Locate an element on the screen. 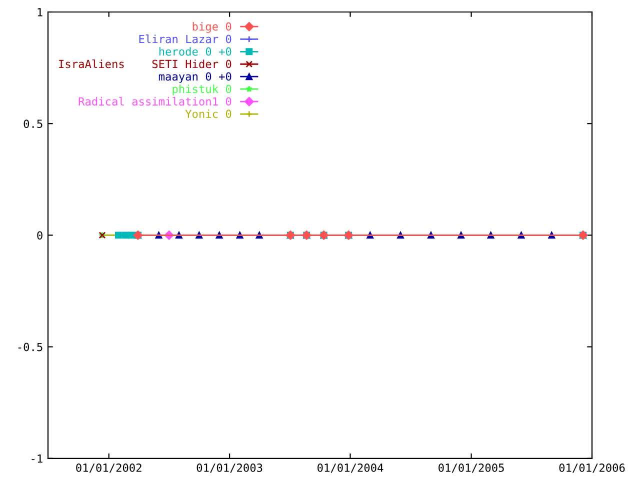 The width and height of the screenshot is (640, 480). x-tick-label: 01/01/2006 is located at coordinates (592, 468).